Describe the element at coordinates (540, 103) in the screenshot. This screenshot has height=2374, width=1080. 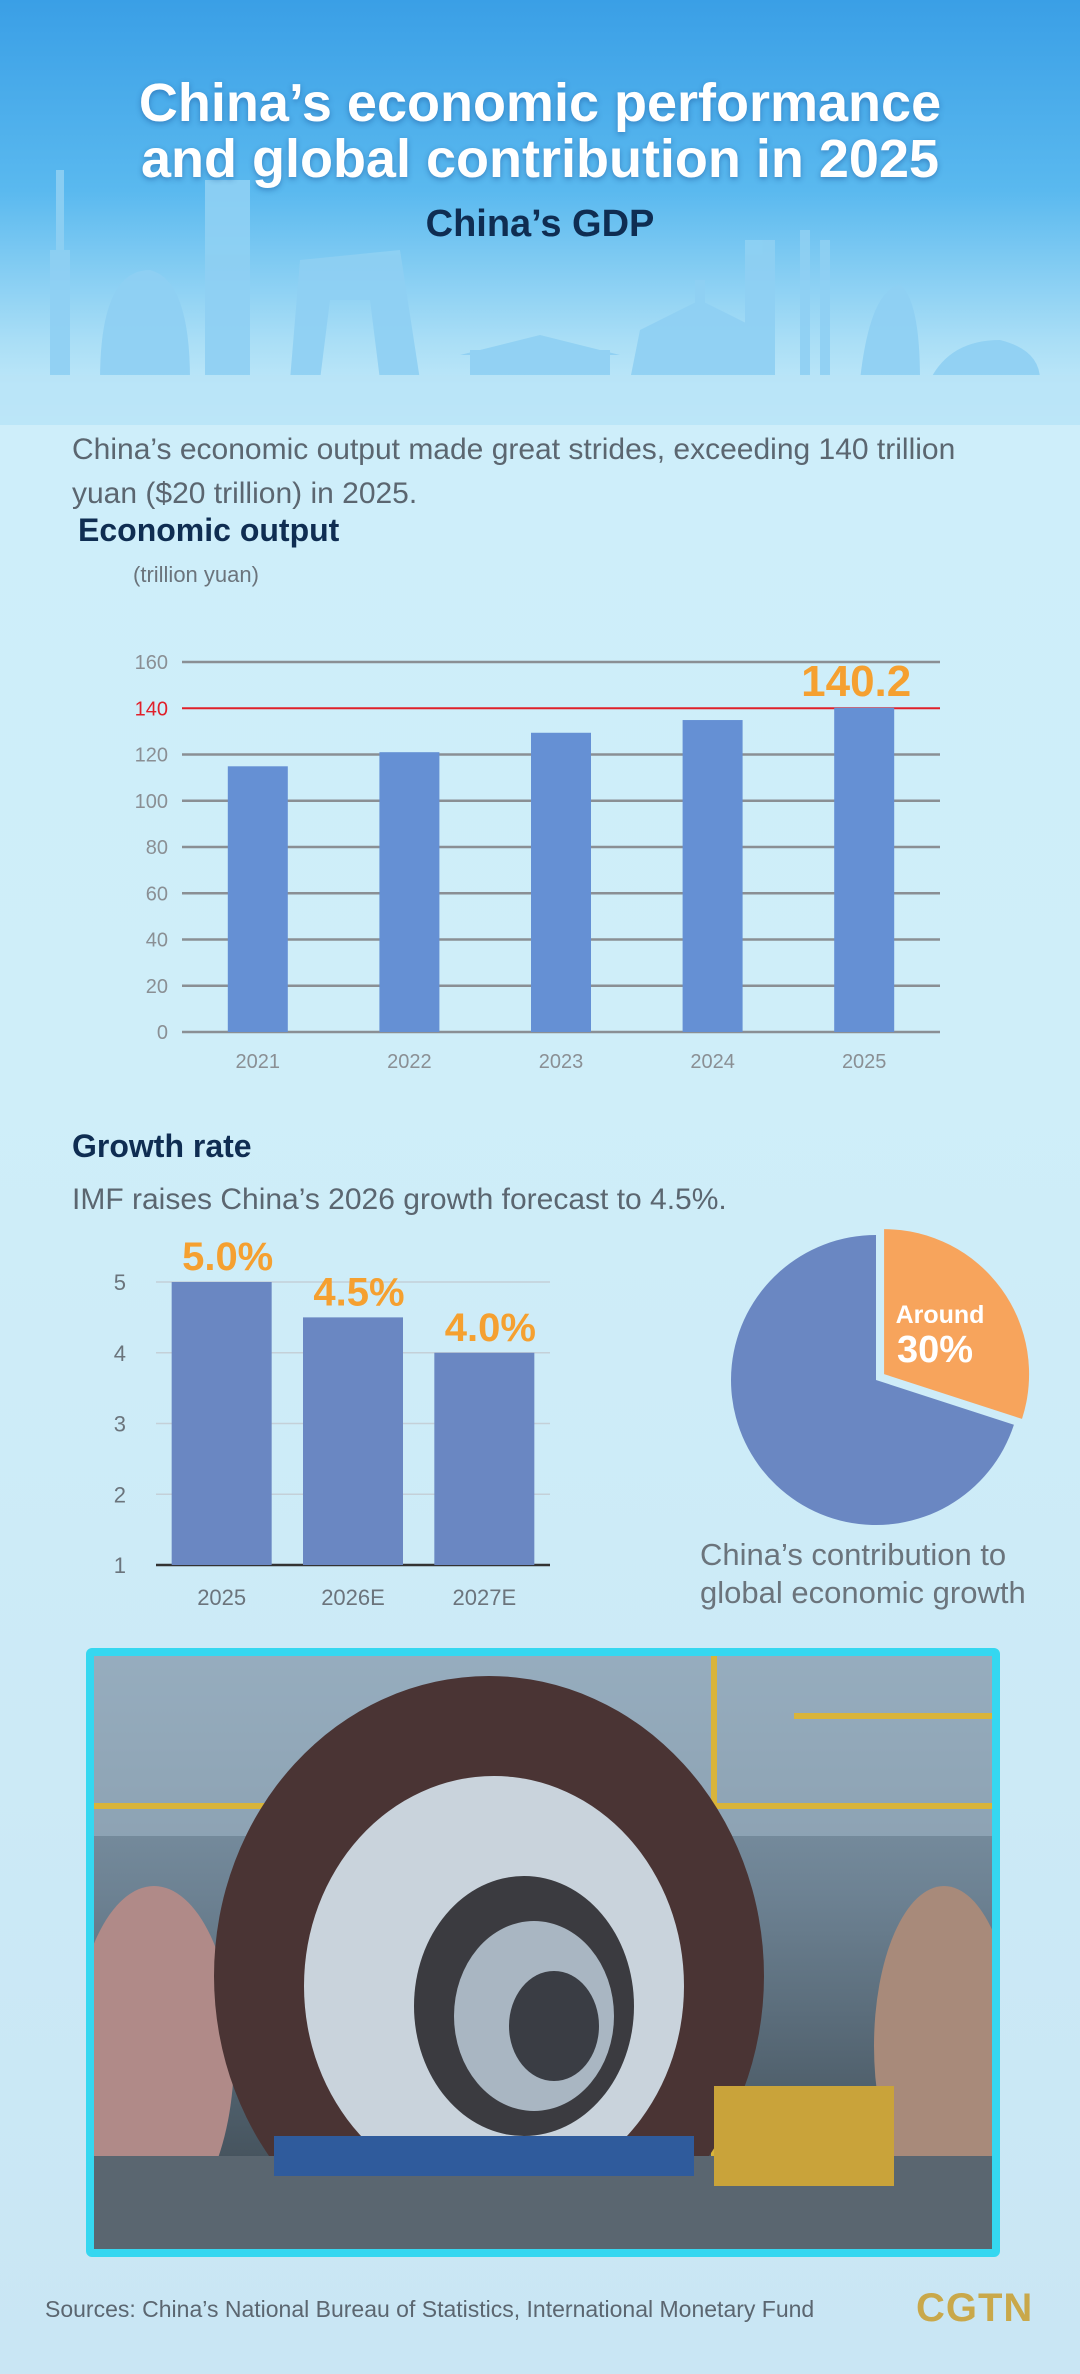
I see `title-line-1: China’s economic performance` at that location.